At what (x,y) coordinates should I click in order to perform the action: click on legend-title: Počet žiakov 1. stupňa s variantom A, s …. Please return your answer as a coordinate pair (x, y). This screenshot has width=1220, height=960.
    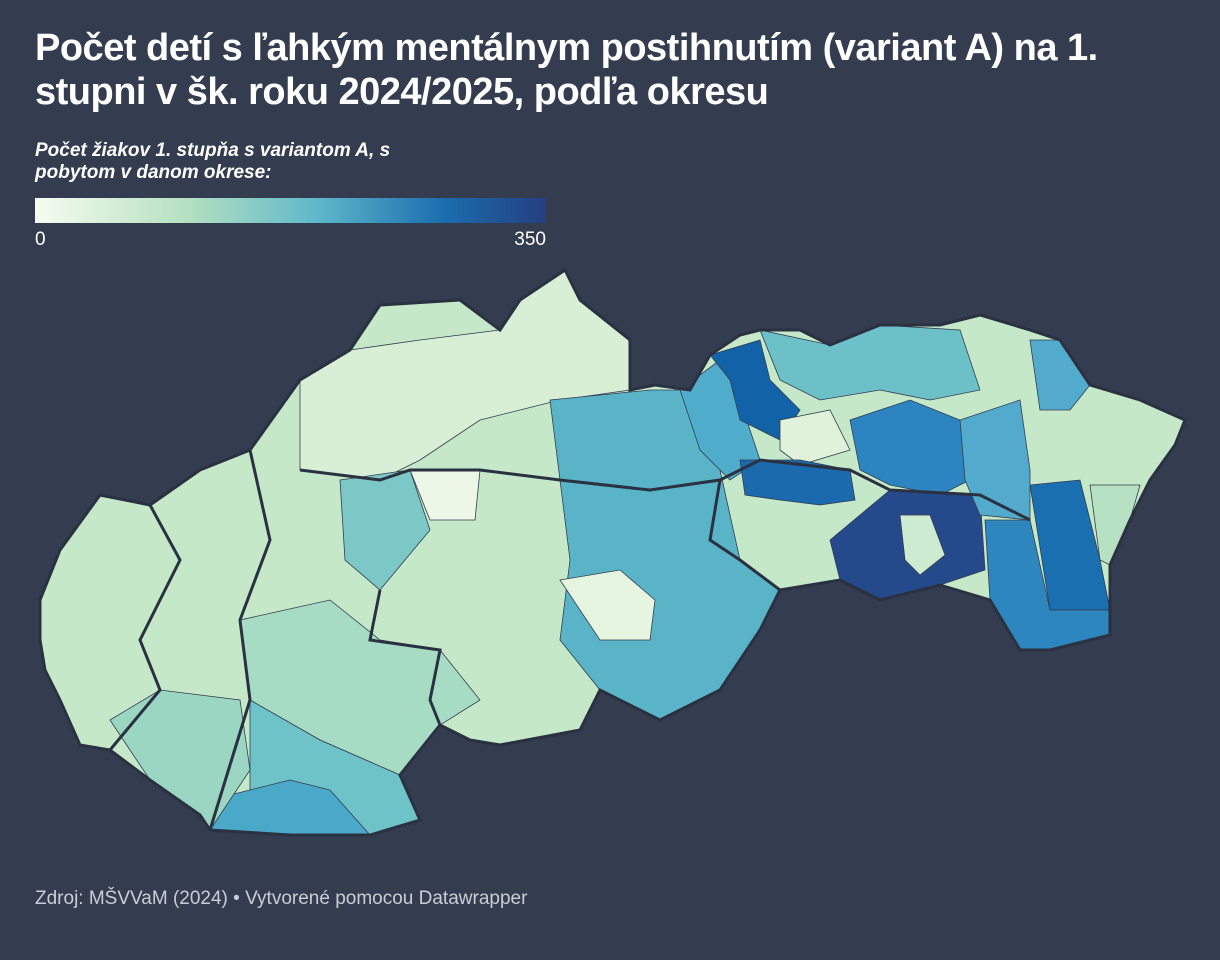
    Looking at the image, I should click on (213, 161).